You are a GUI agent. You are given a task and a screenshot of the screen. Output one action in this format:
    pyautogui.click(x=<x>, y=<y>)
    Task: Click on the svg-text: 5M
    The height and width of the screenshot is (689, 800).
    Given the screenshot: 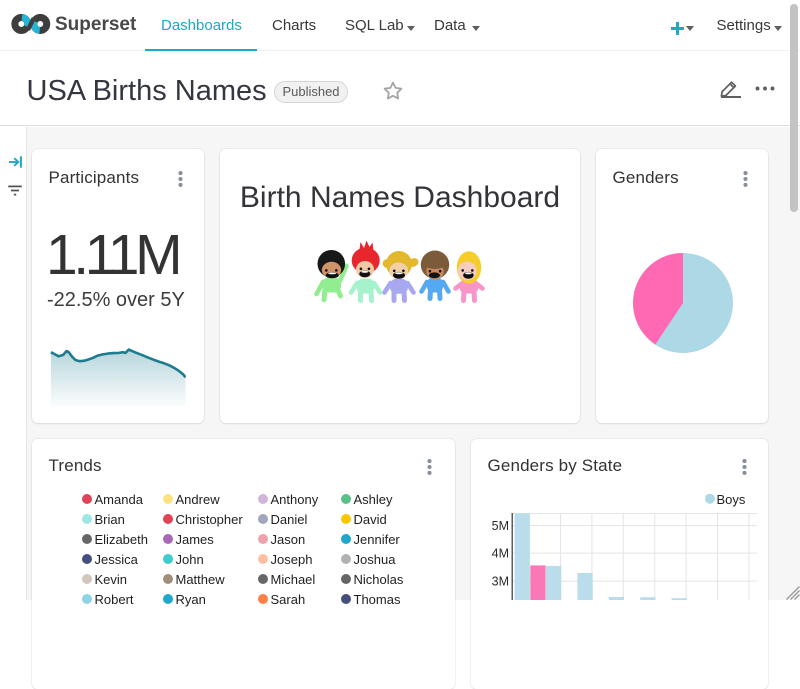 What is the action you would take?
    pyautogui.click(x=500, y=526)
    